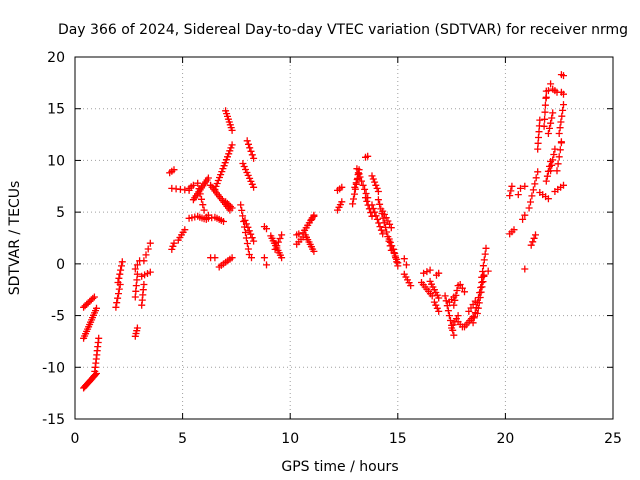 This screenshot has height=480, width=640. I want to click on y-axis-label: SDTVAR / TECUs, so click(15, 238).